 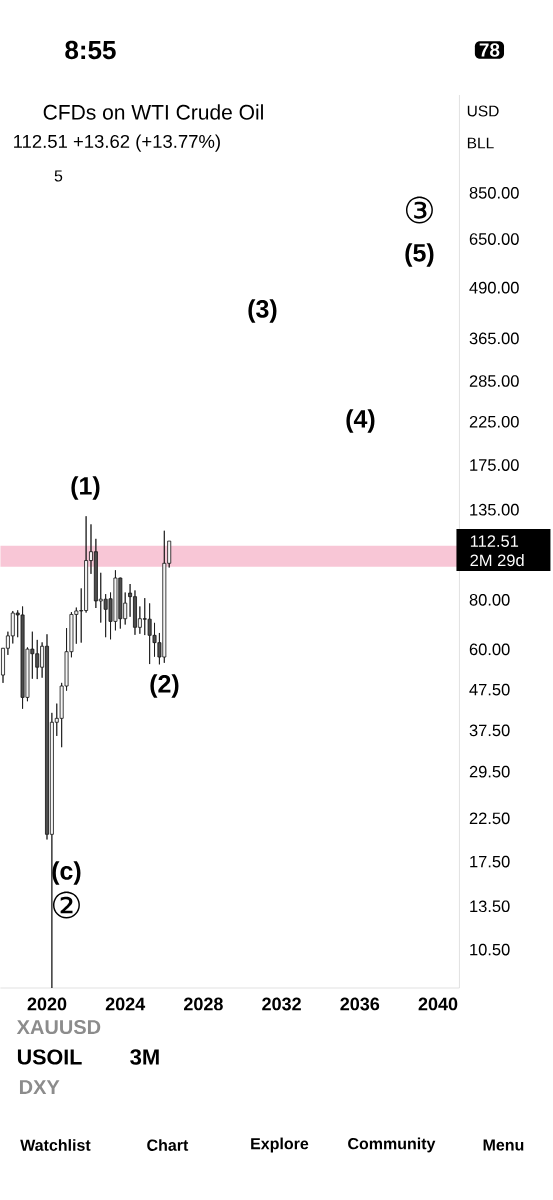 I want to click on x-tick-label: 2024, so click(x=125, y=1004).